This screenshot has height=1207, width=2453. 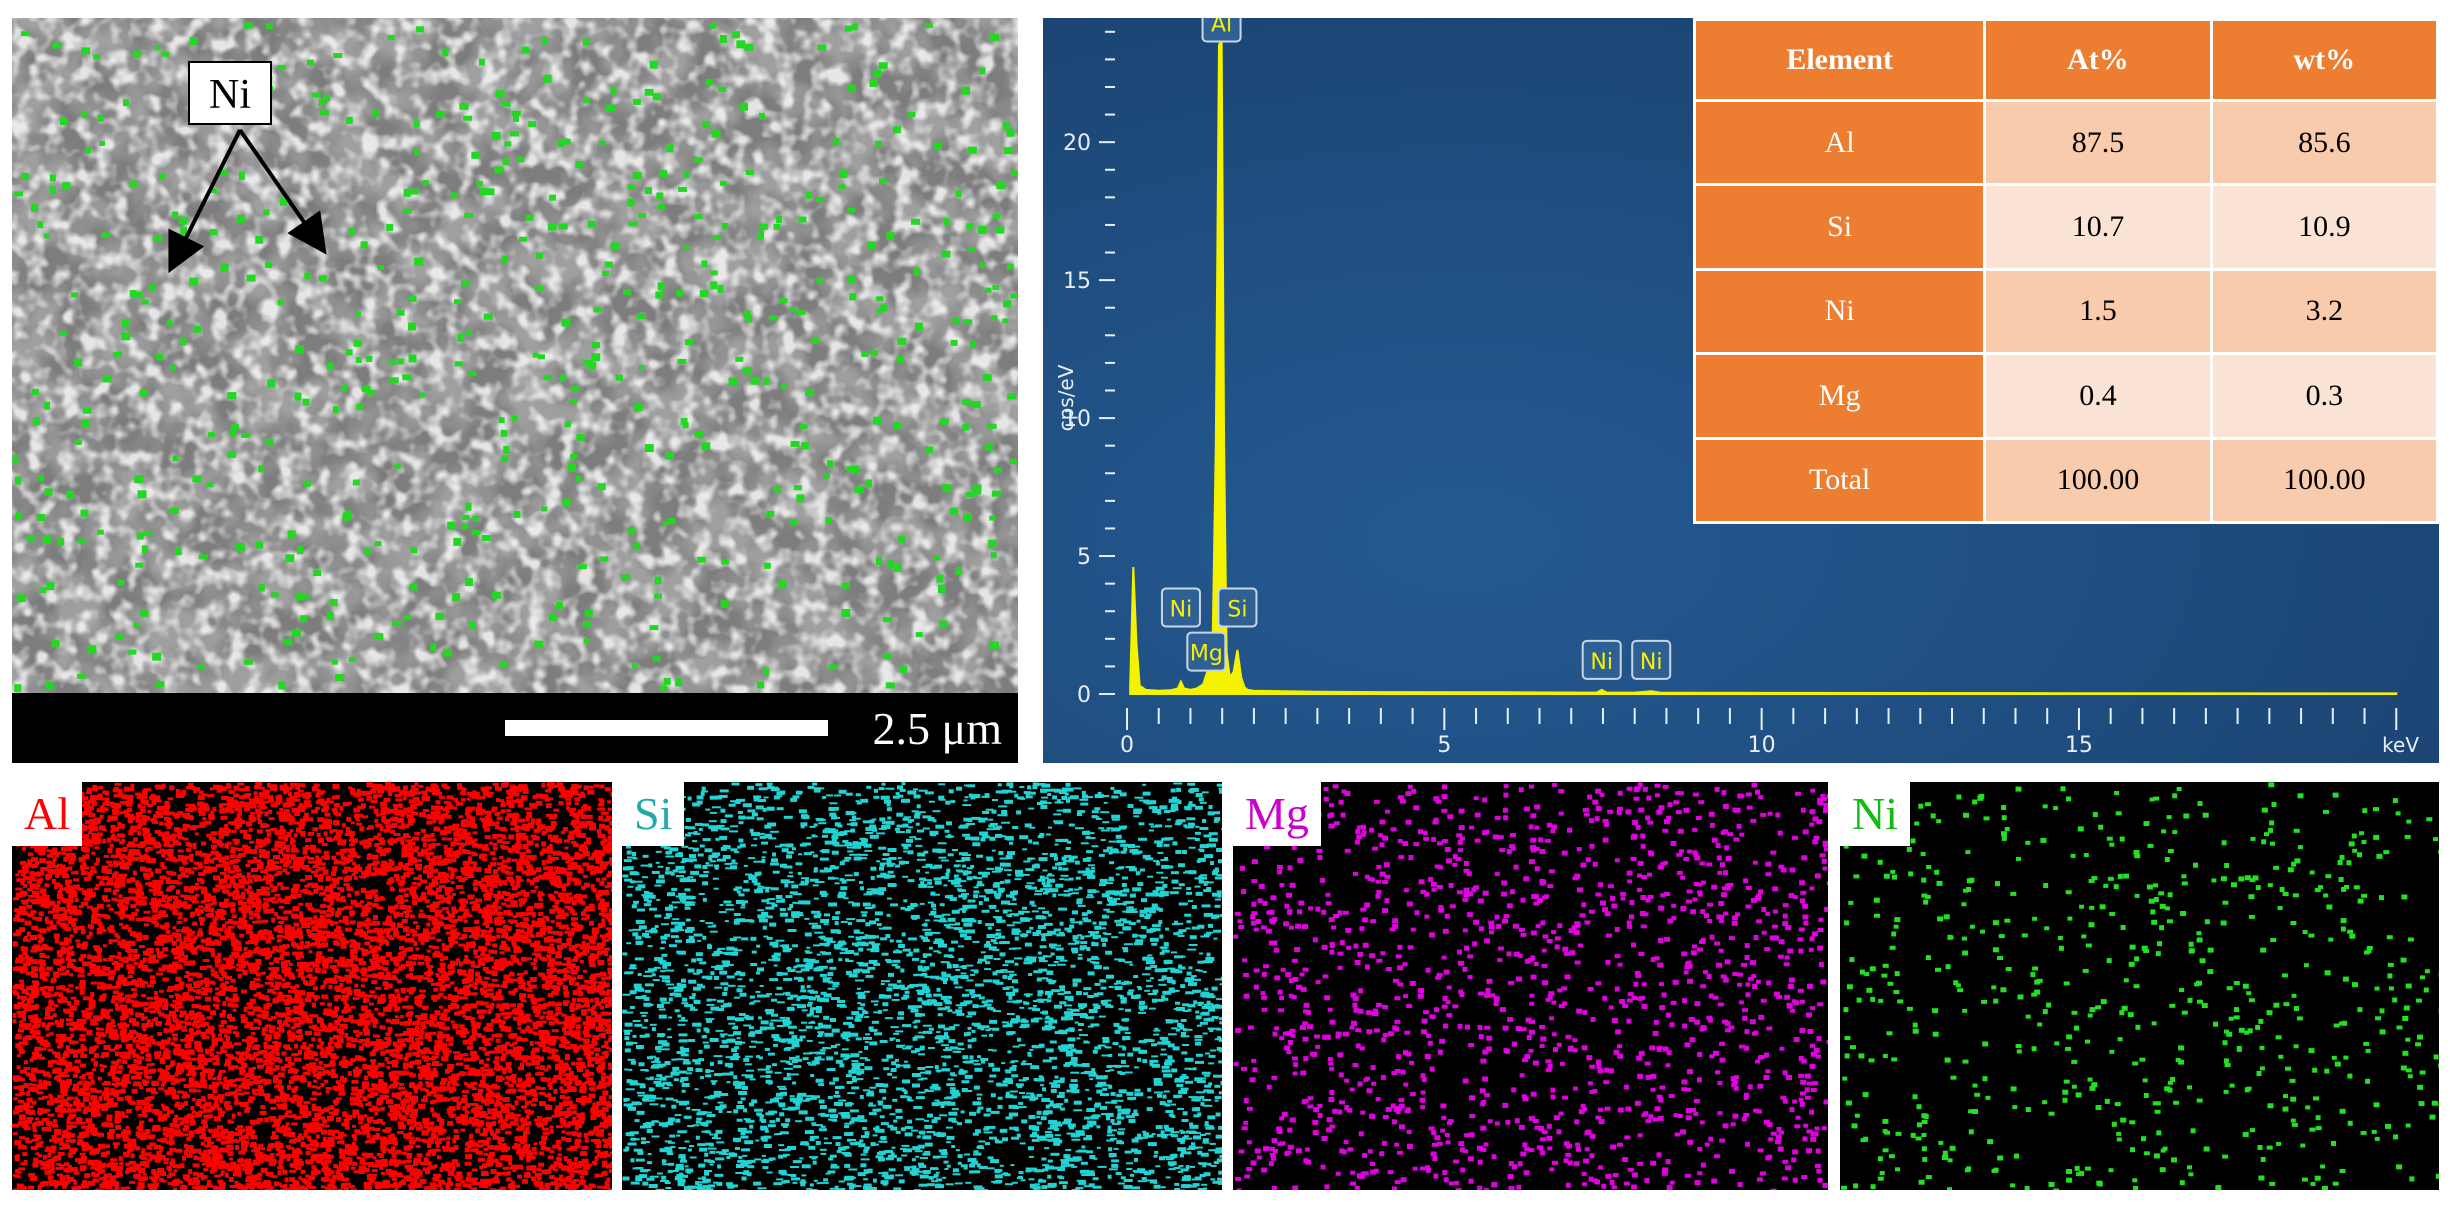 What do you see at coordinates (2065, 227) in the screenshot?
I see `table-row: Si 10.7 10.9` at bounding box center [2065, 227].